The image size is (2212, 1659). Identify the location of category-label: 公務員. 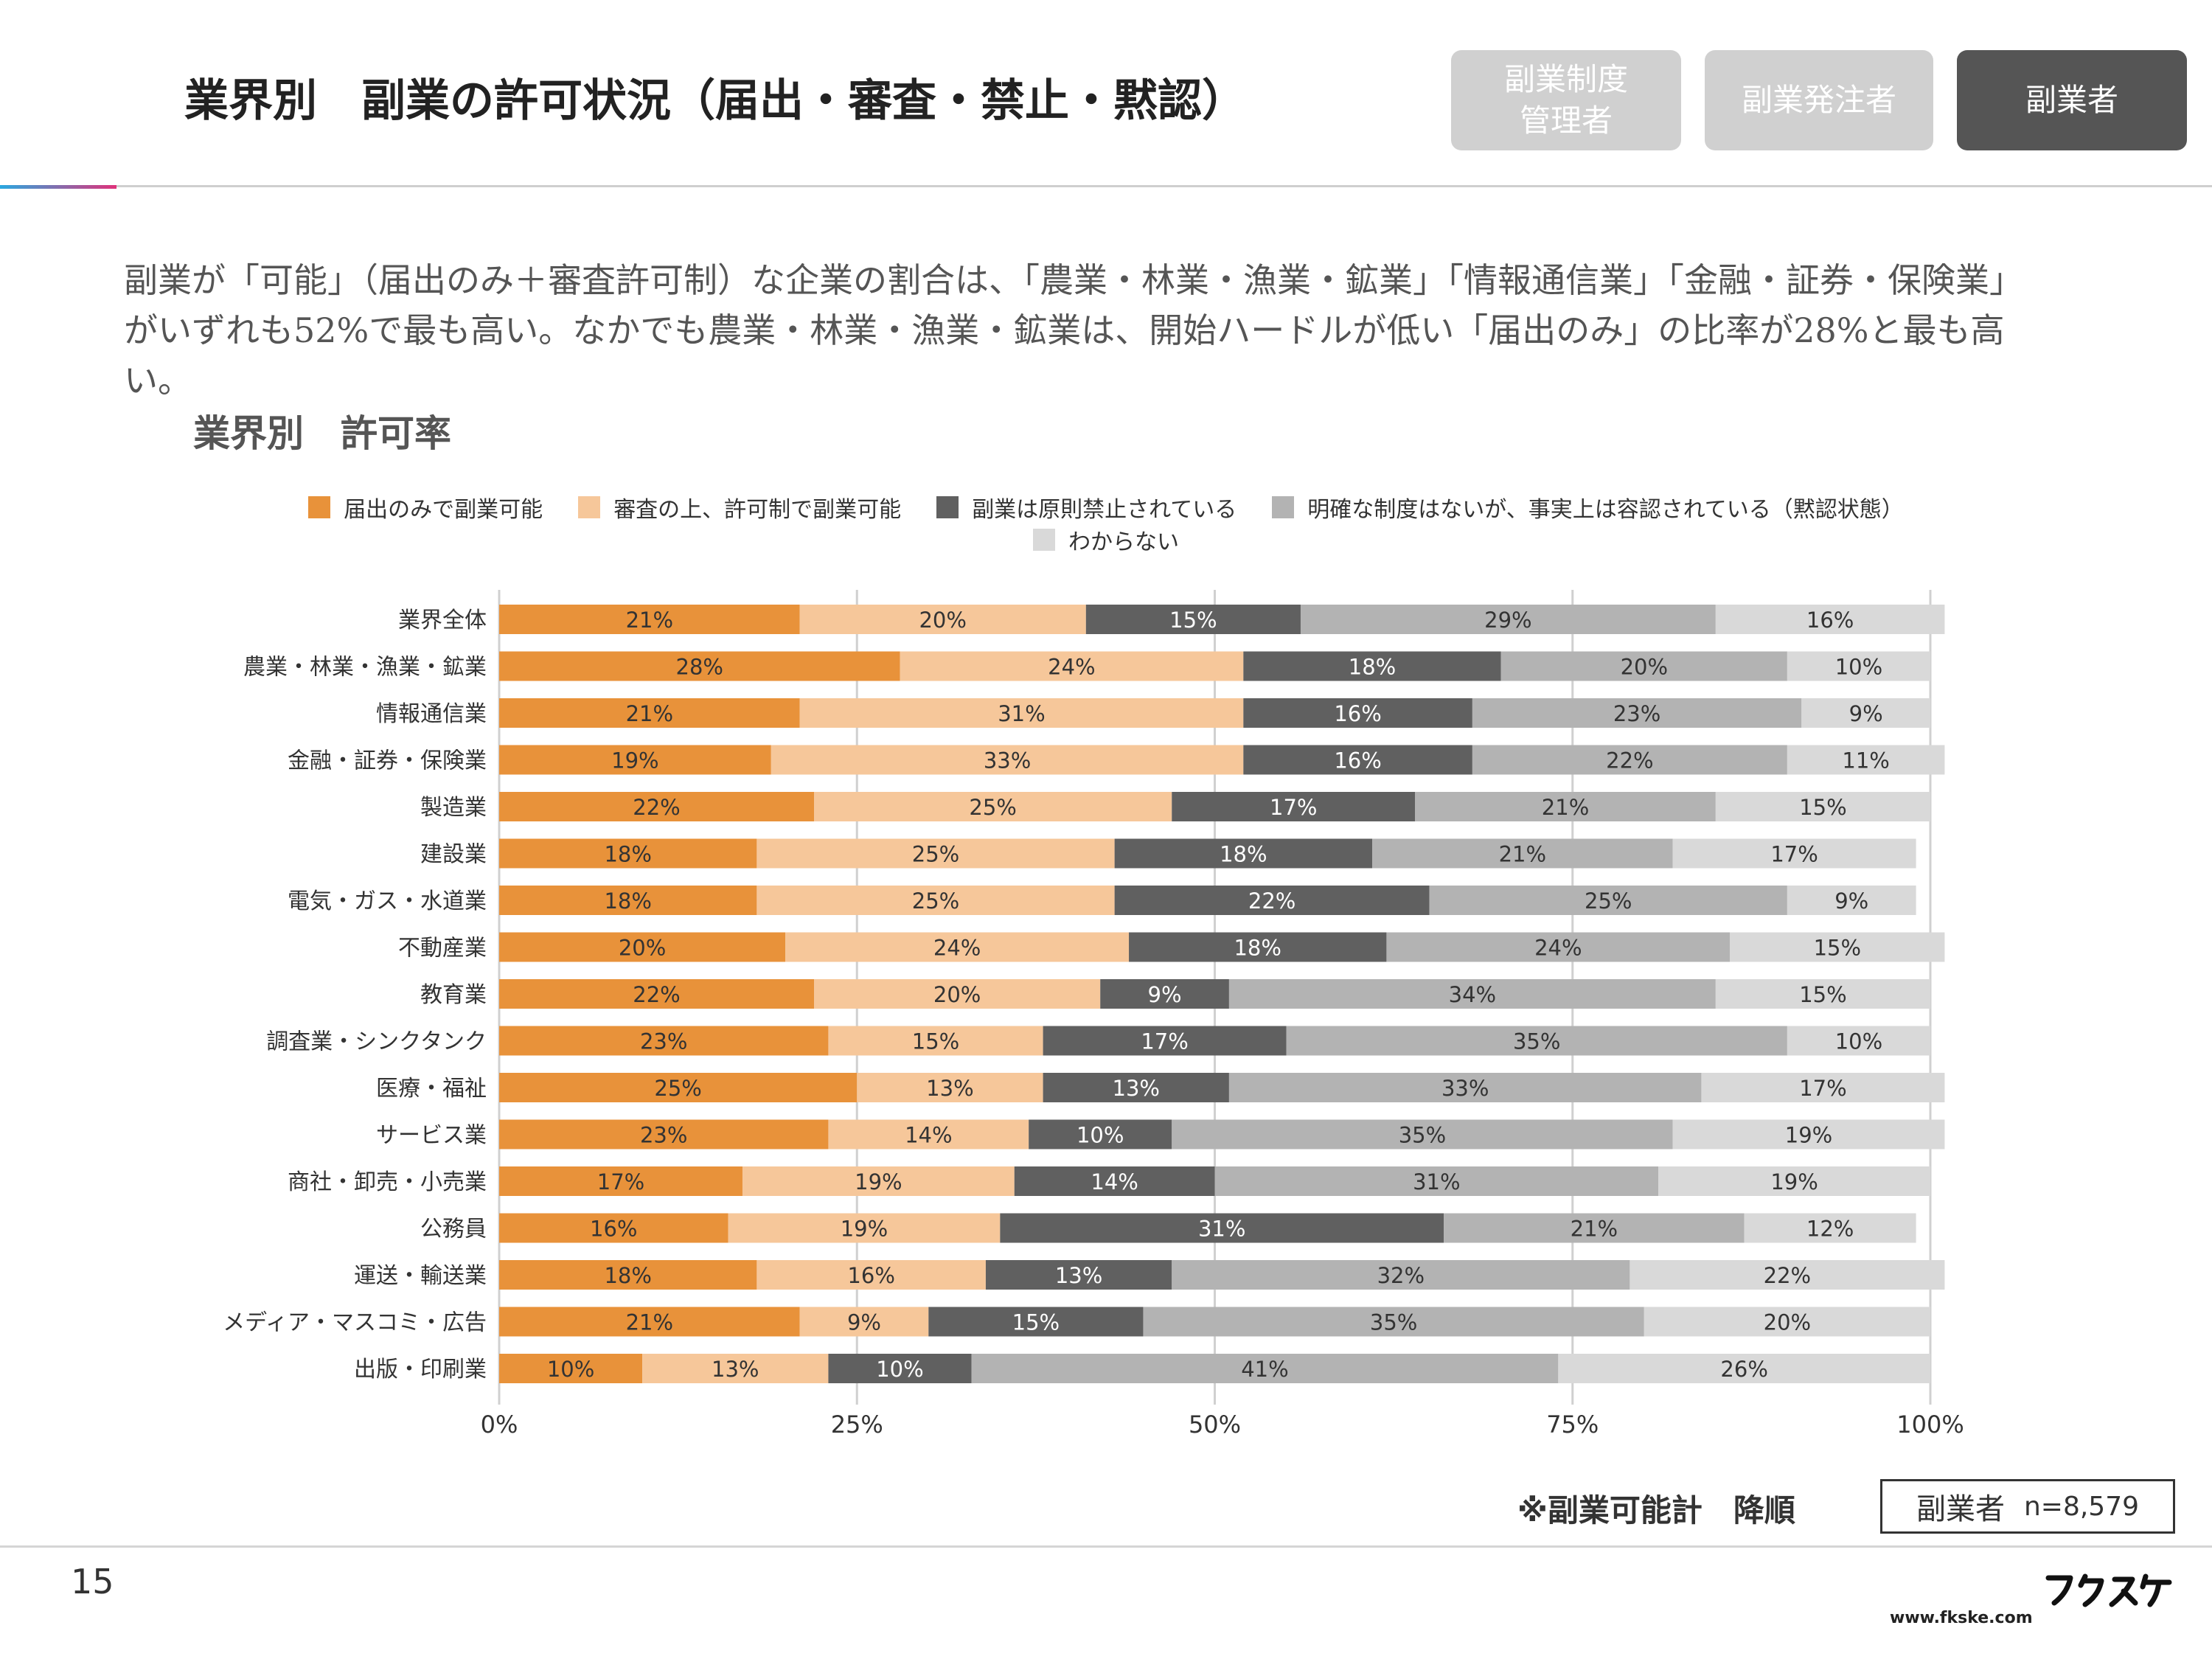
(453, 1229).